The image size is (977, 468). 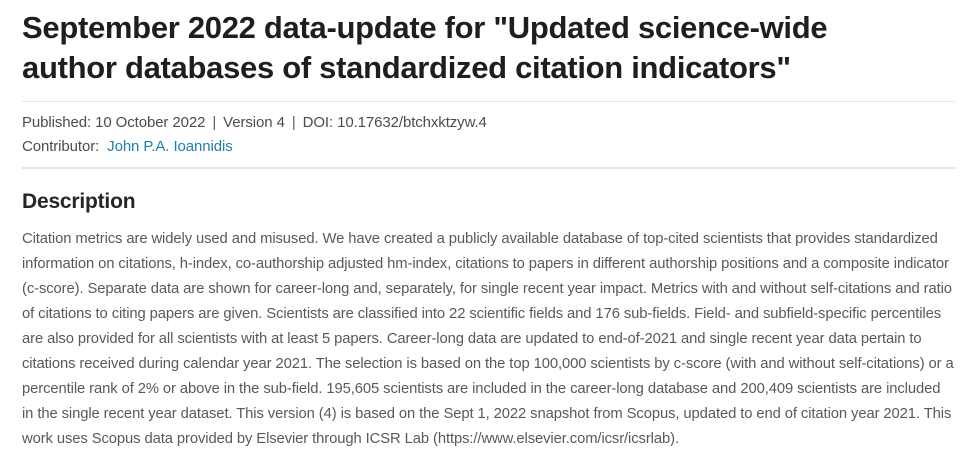 I want to click on divider-meta, so click(x=488, y=168).